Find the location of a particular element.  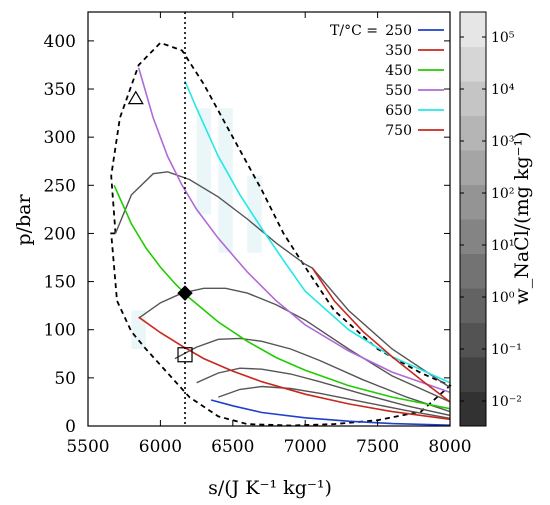

colorbar-tick-label: 10⁻¹ is located at coordinates (506, 350).